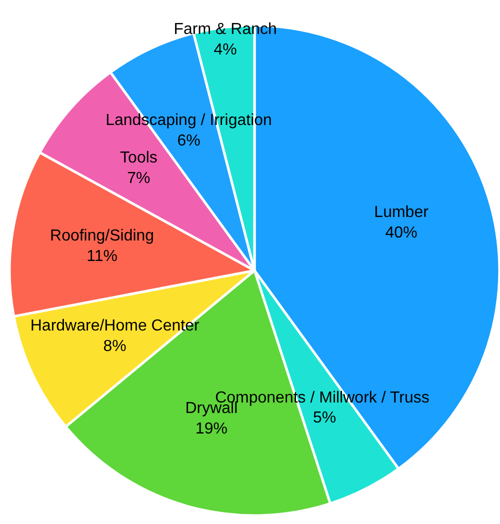 This screenshot has height=524, width=500. I want to click on data-label: 8%, so click(114, 346).